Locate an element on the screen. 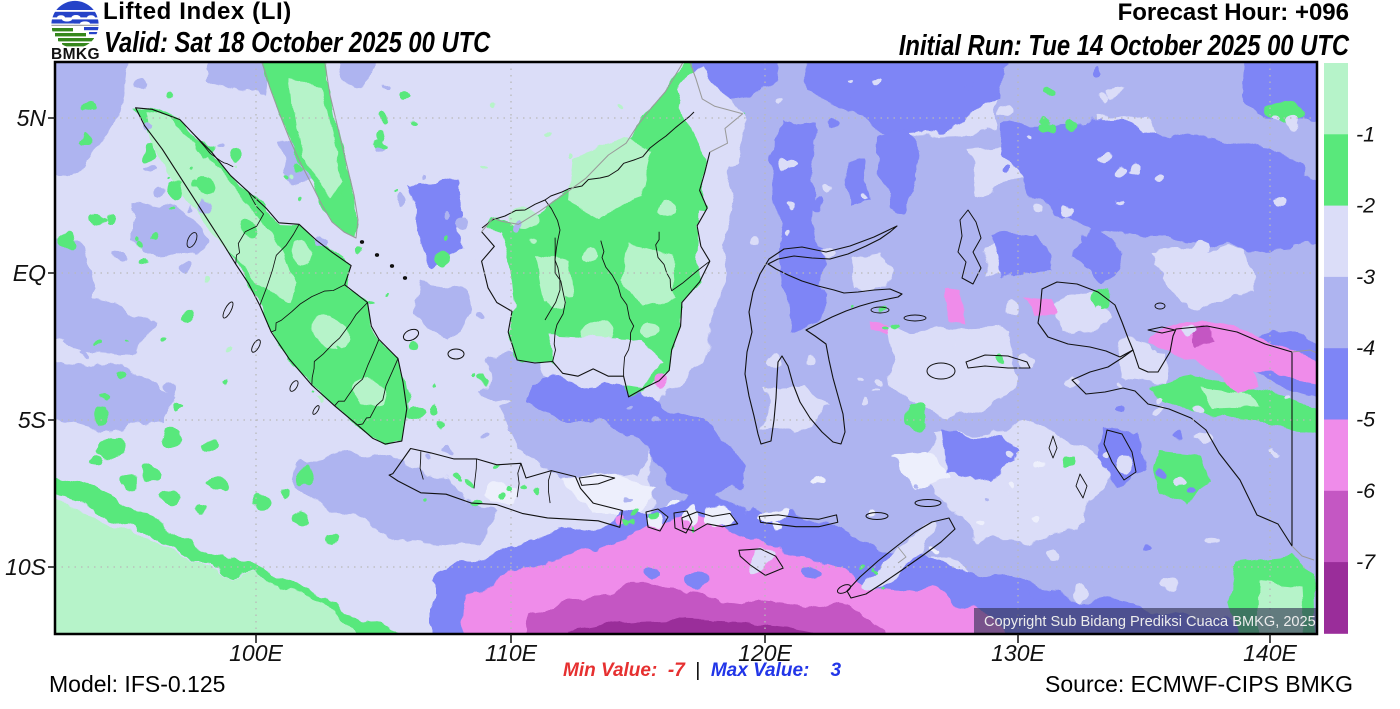 This screenshot has width=1400, height=709. svg-text: 140E is located at coordinates (1270, 653).